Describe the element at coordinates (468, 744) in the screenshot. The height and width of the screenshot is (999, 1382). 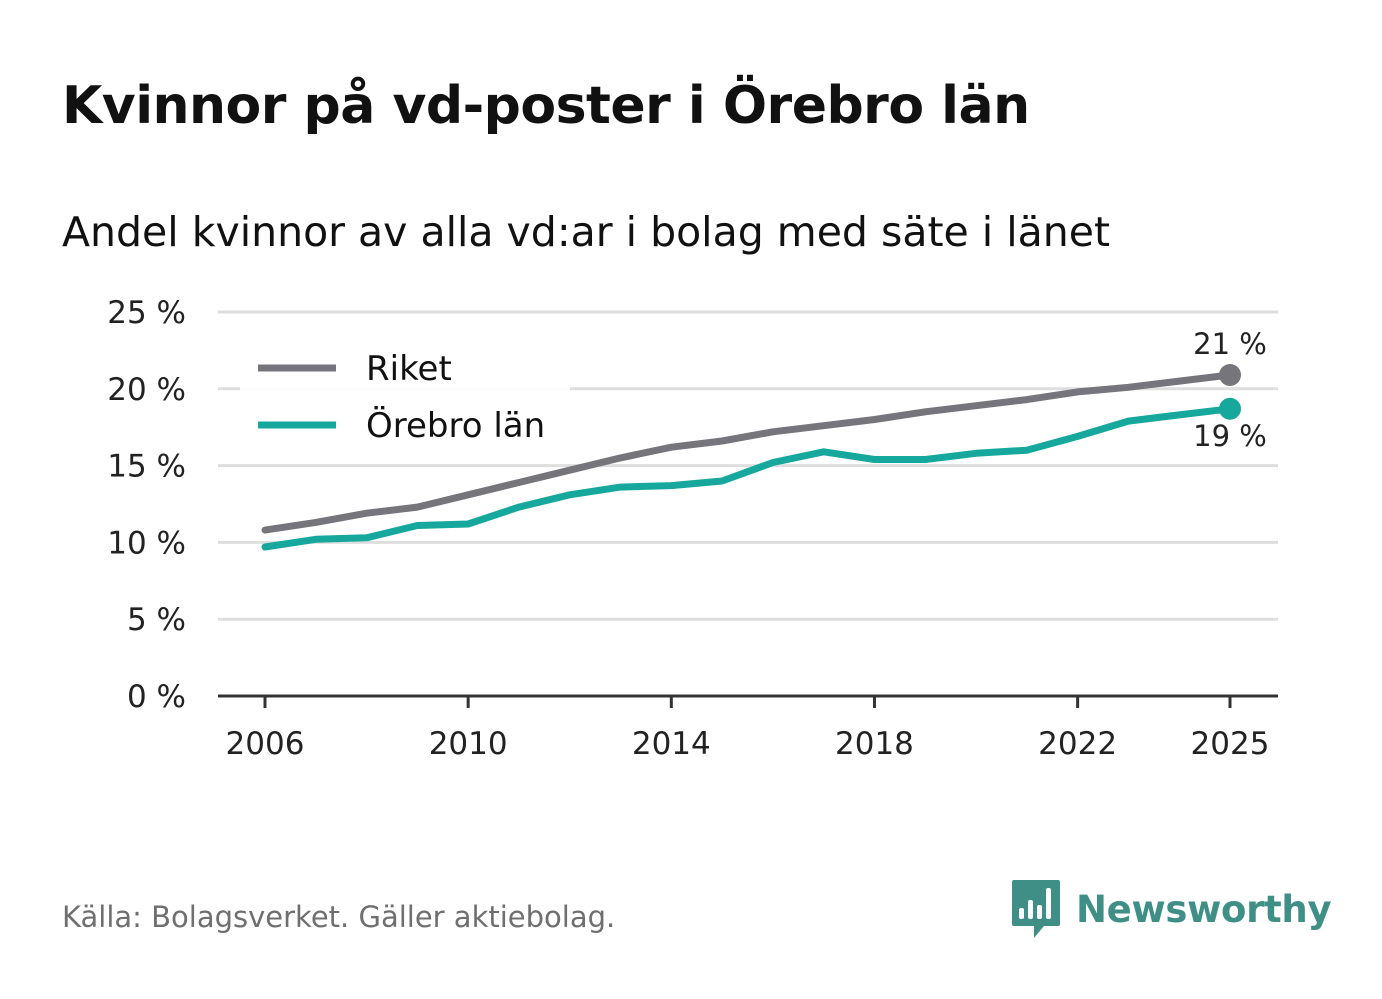
I see `x-tick-label: 2010` at that location.